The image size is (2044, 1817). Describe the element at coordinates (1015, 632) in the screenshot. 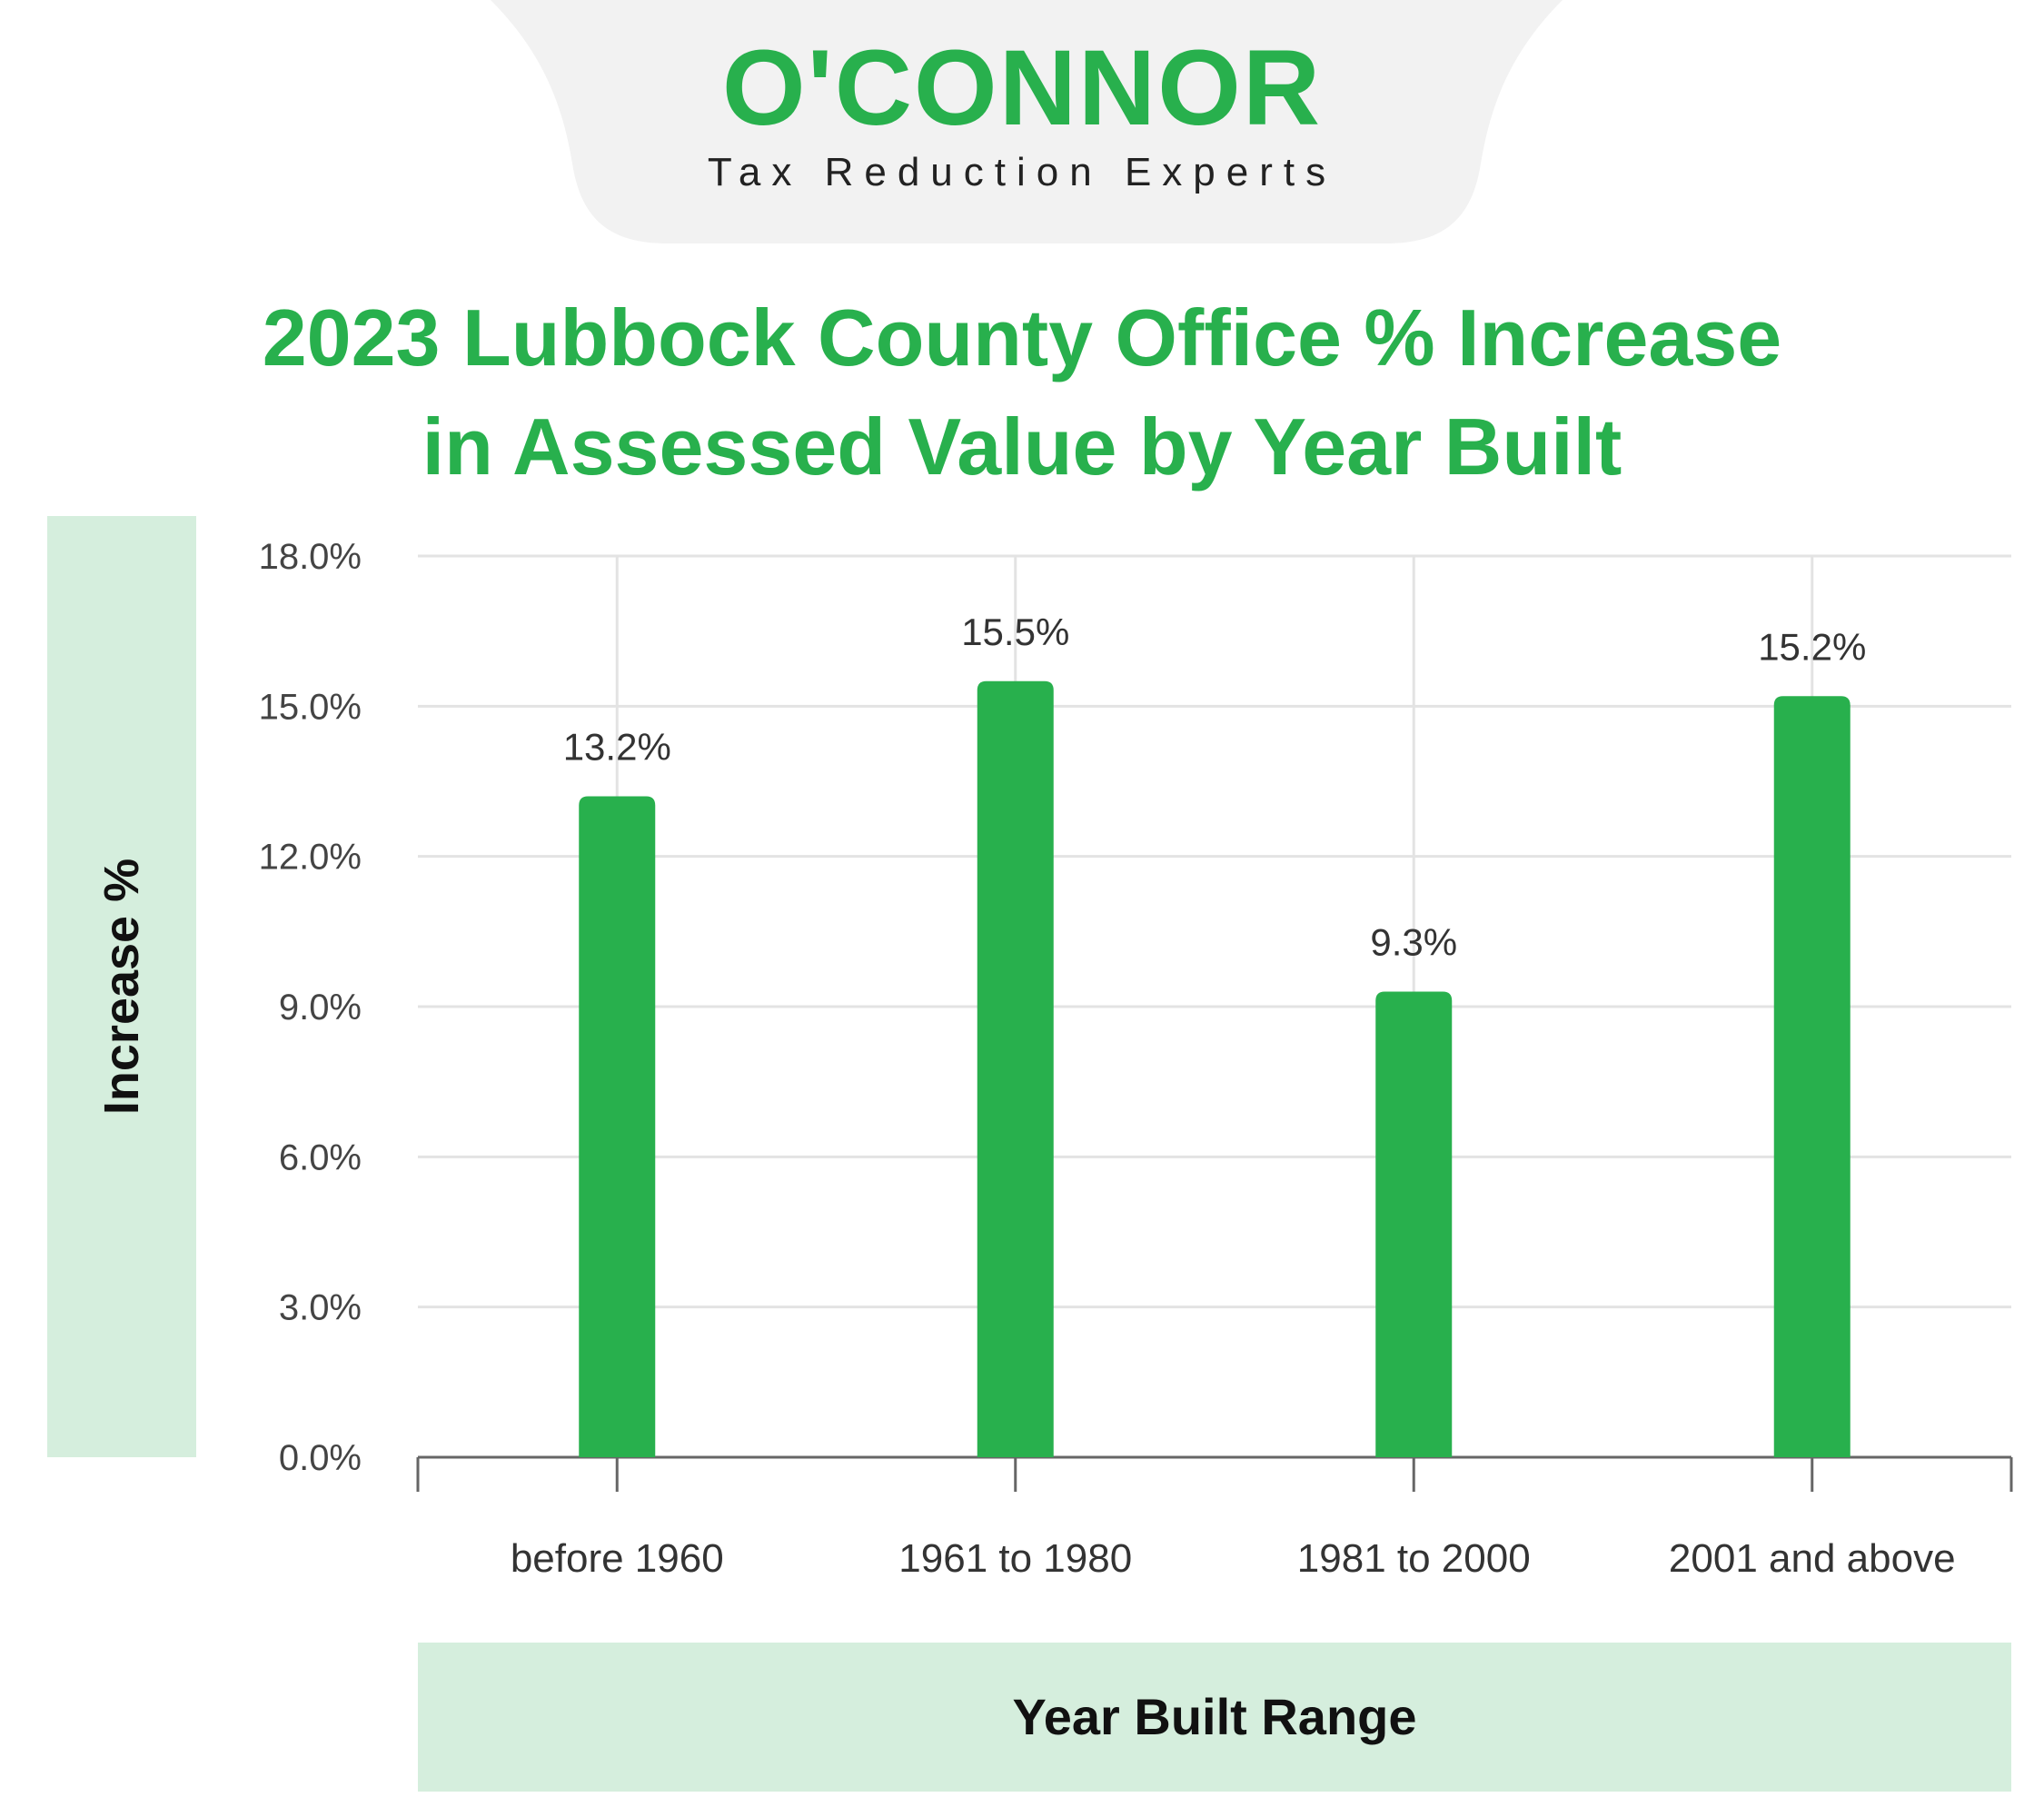

I see `bar-value-label: 15.5%` at that location.